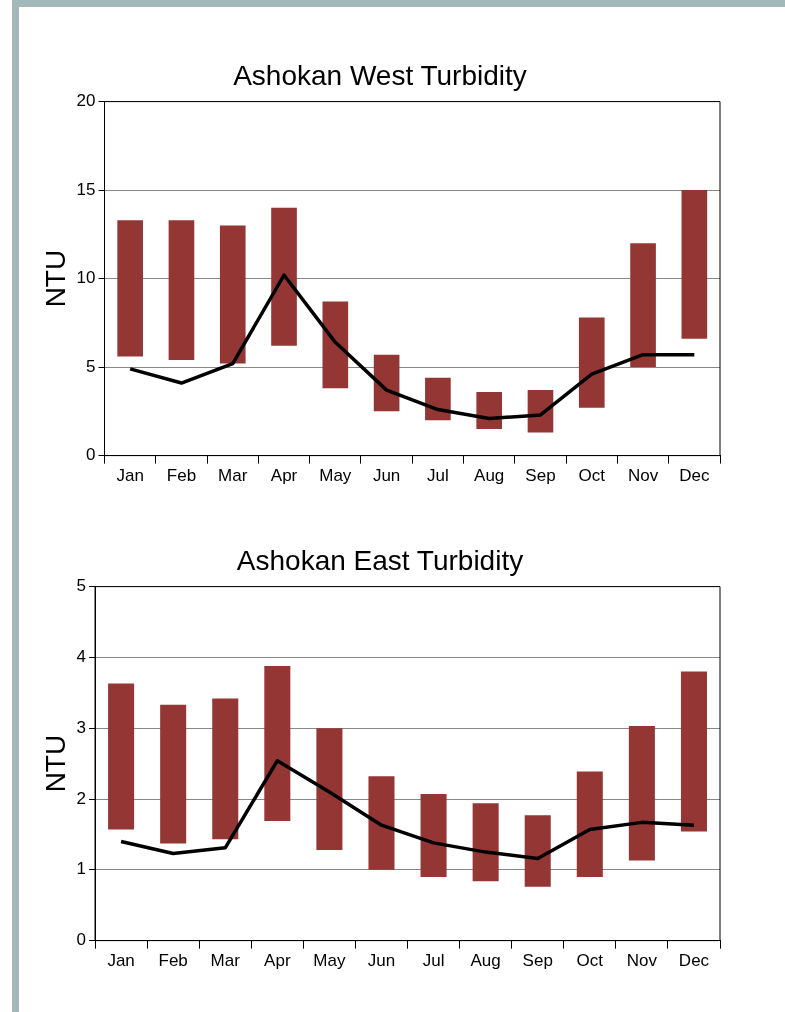 This screenshot has width=785, height=1012. What do you see at coordinates (380, 560) in the screenshot?
I see `chart-title: Ashokan East Turbidity` at bounding box center [380, 560].